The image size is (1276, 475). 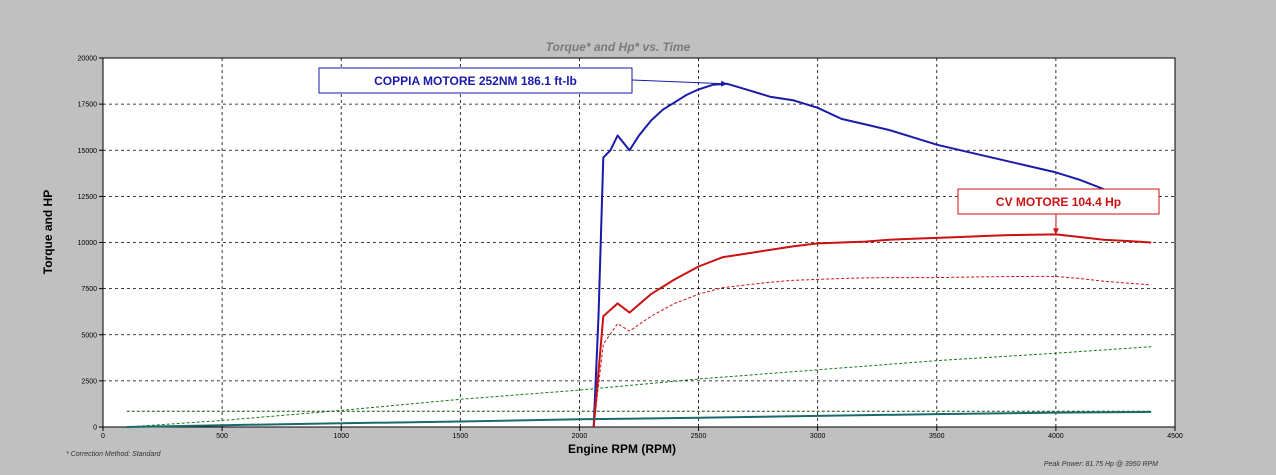 What do you see at coordinates (89, 381) in the screenshot?
I see `y-tick-label: 2500` at bounding box center [89, 381].